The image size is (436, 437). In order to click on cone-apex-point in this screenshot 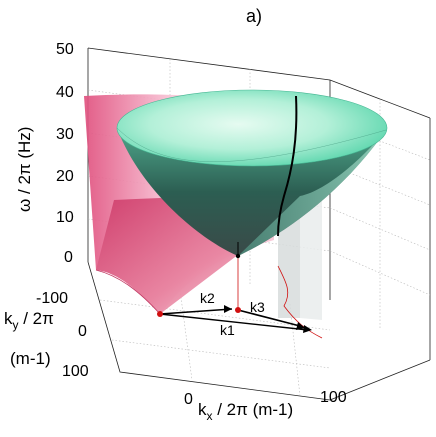, I will do `click(238, 256)`.